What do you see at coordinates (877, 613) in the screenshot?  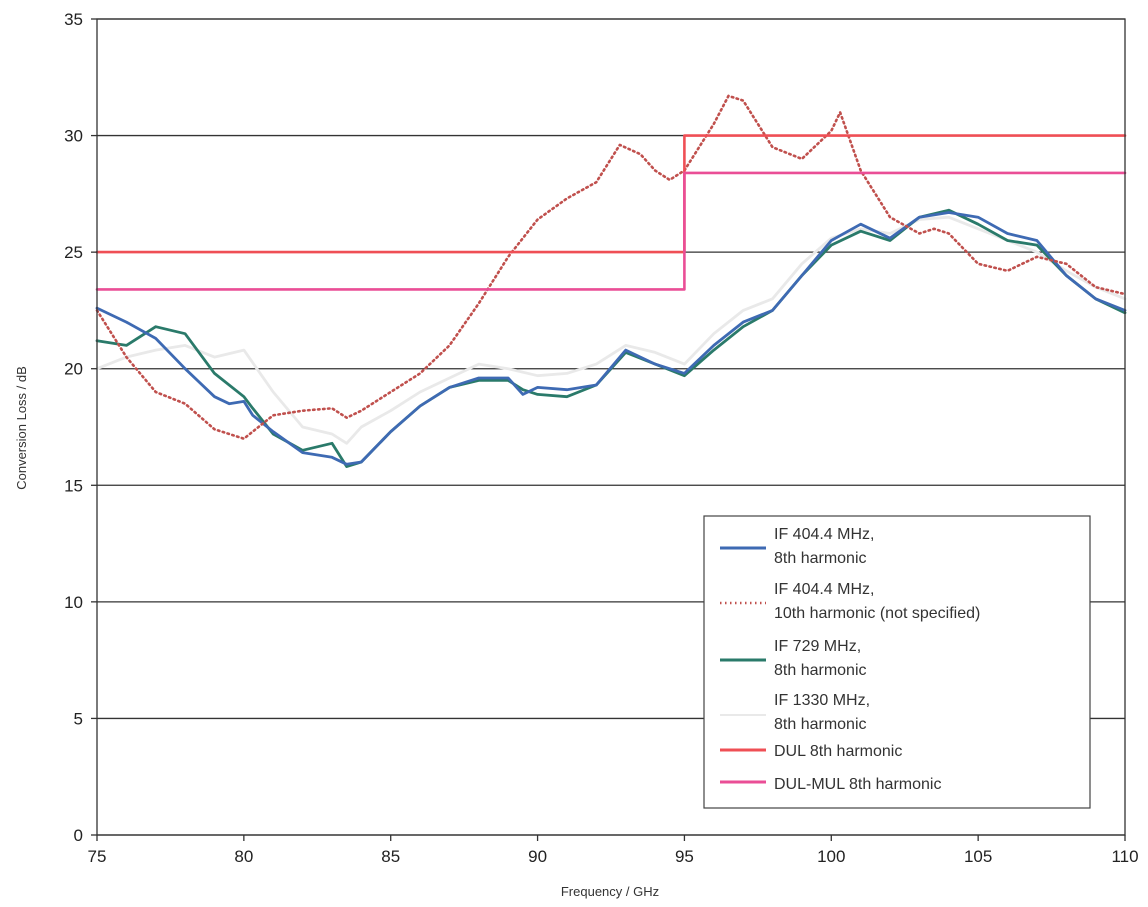 I see `legend-label-2: 10th harmonic (not specified)` at bounding box center [877, 613].